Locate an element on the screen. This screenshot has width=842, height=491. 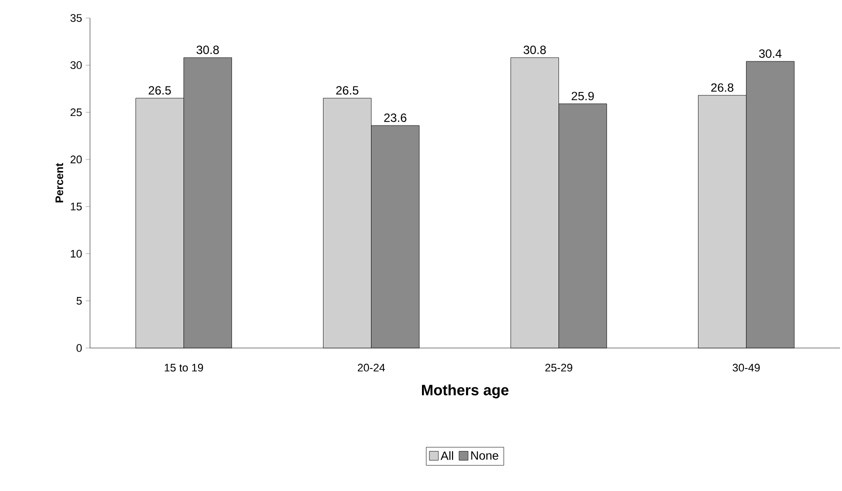
y-tick-label: 20 is located at coordinates (76, 160).